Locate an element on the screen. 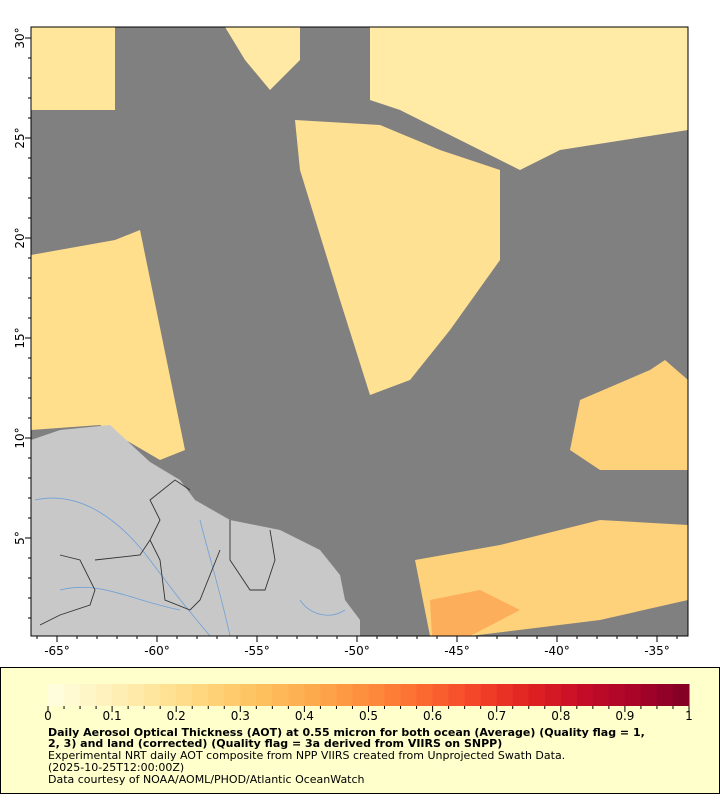  y-tick-label: 20° is located at coordinates (20, 237).